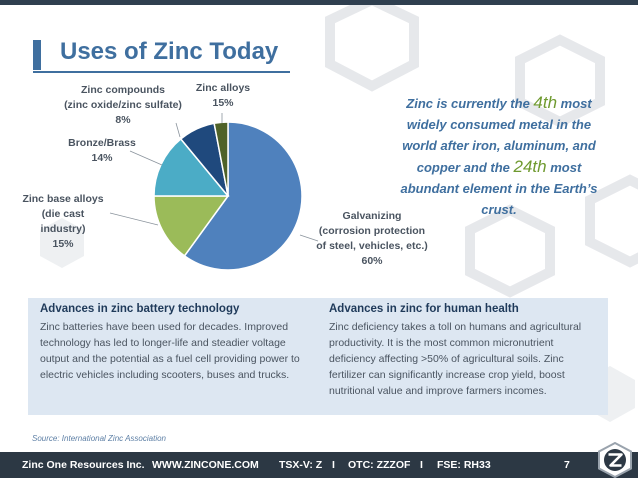 Image resolution: width=638 pixels, height=478 pixels. Describe the element at coordinates (205, 465) in the screenshot. I see `footer-website: WWW.ZINCONE.COM` at that location.